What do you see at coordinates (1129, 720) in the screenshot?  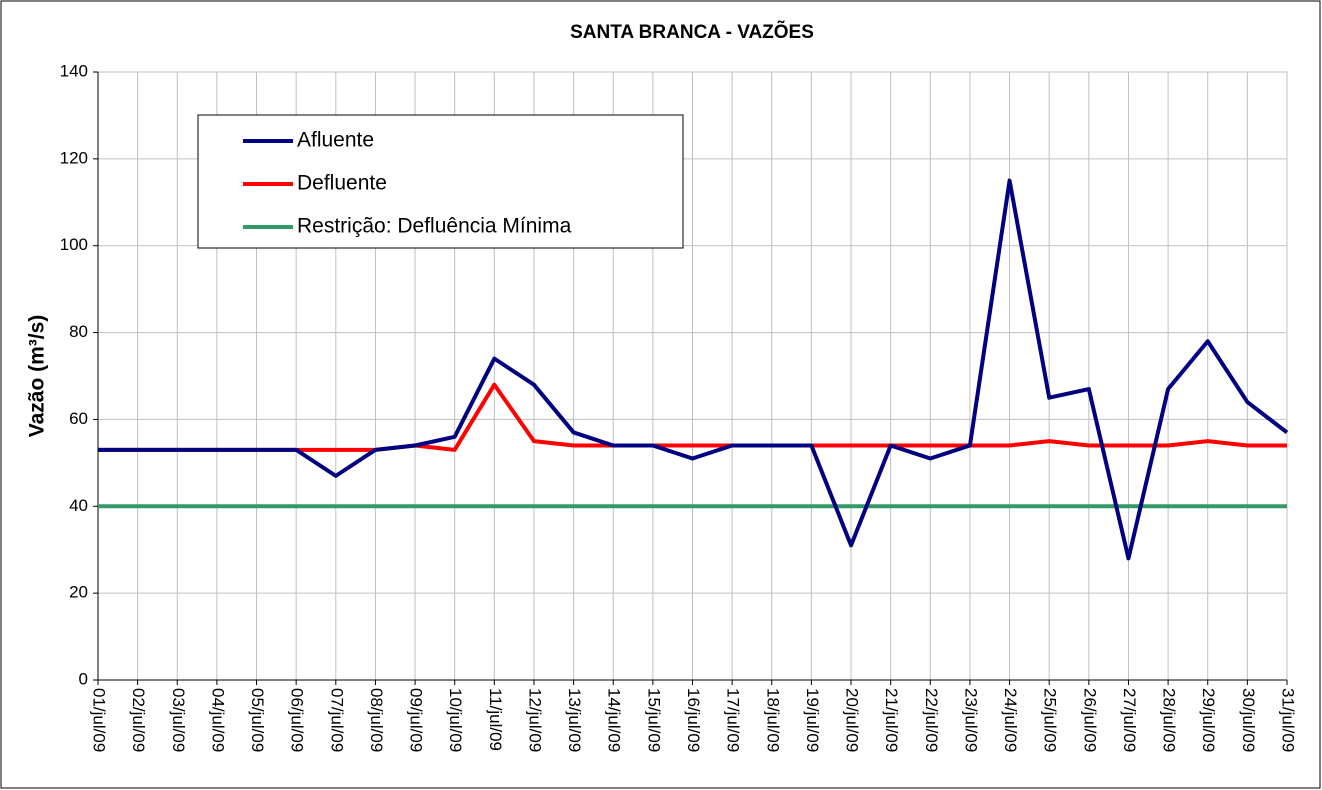 I see `x-tick-label: 27/jul/09` at bounding box center [1129, 720].